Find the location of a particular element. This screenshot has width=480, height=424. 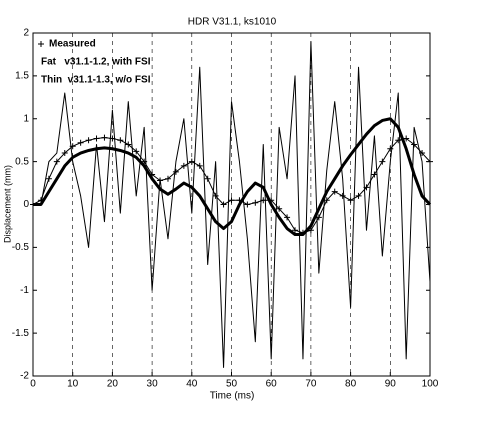

x-tick-label: 70 is located at coordinates (311, 384).